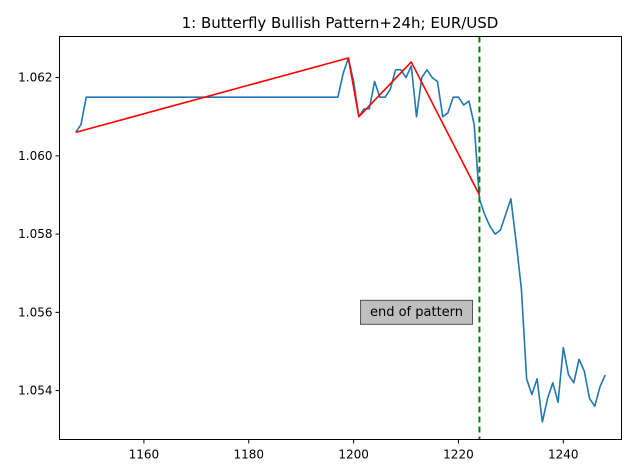 This screenshot has height=475, width=632. I want to click on x-tick-label: 1160, so click(144, 455).